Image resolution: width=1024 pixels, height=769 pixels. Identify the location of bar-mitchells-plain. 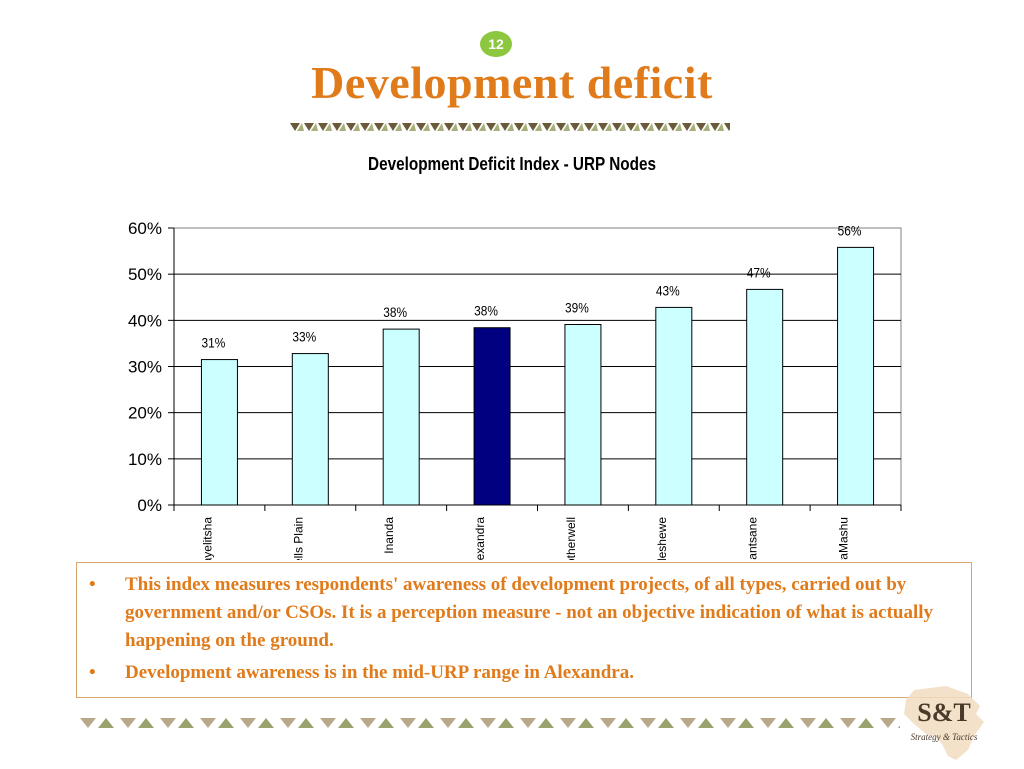
(310, 429).